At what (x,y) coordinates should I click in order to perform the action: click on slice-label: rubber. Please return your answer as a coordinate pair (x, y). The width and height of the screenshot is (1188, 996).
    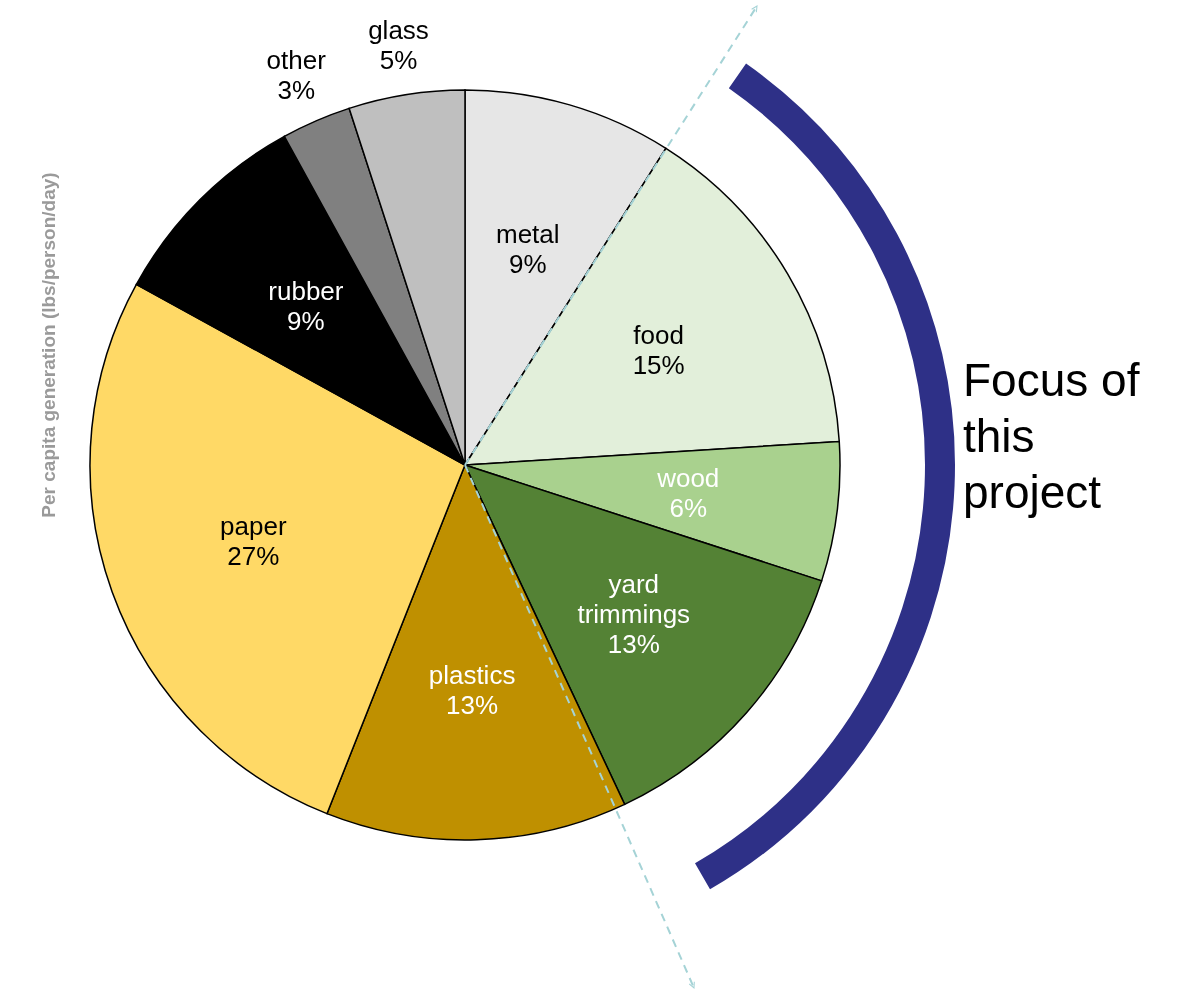
    Looking at the image, I should click on (306, 290).